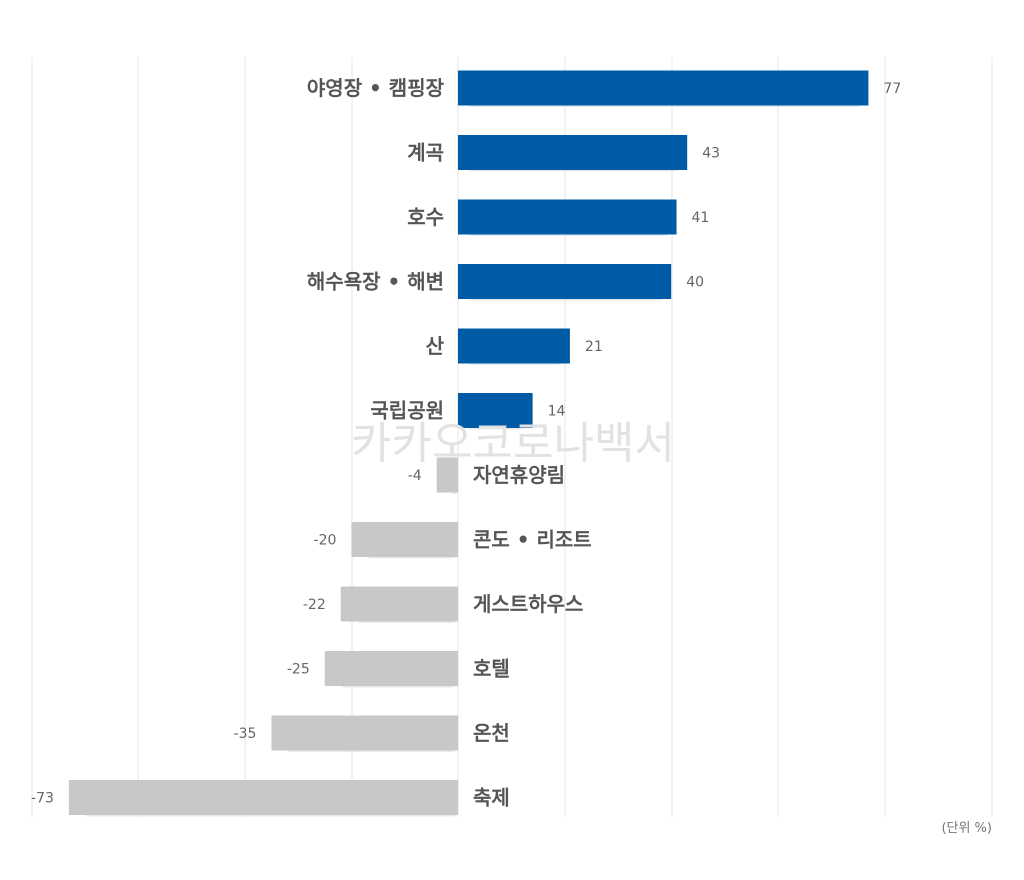  I want to click on value-label: 40, so click(695, 283).